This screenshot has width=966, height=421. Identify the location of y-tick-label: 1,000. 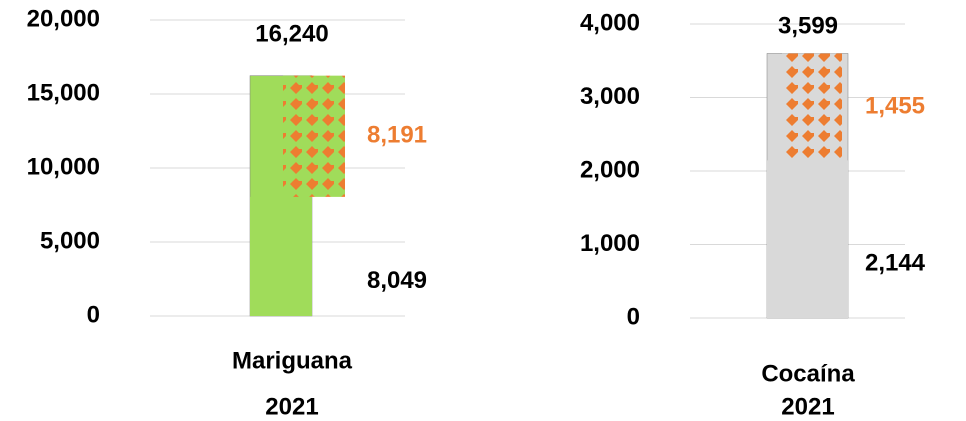
(610, 243).